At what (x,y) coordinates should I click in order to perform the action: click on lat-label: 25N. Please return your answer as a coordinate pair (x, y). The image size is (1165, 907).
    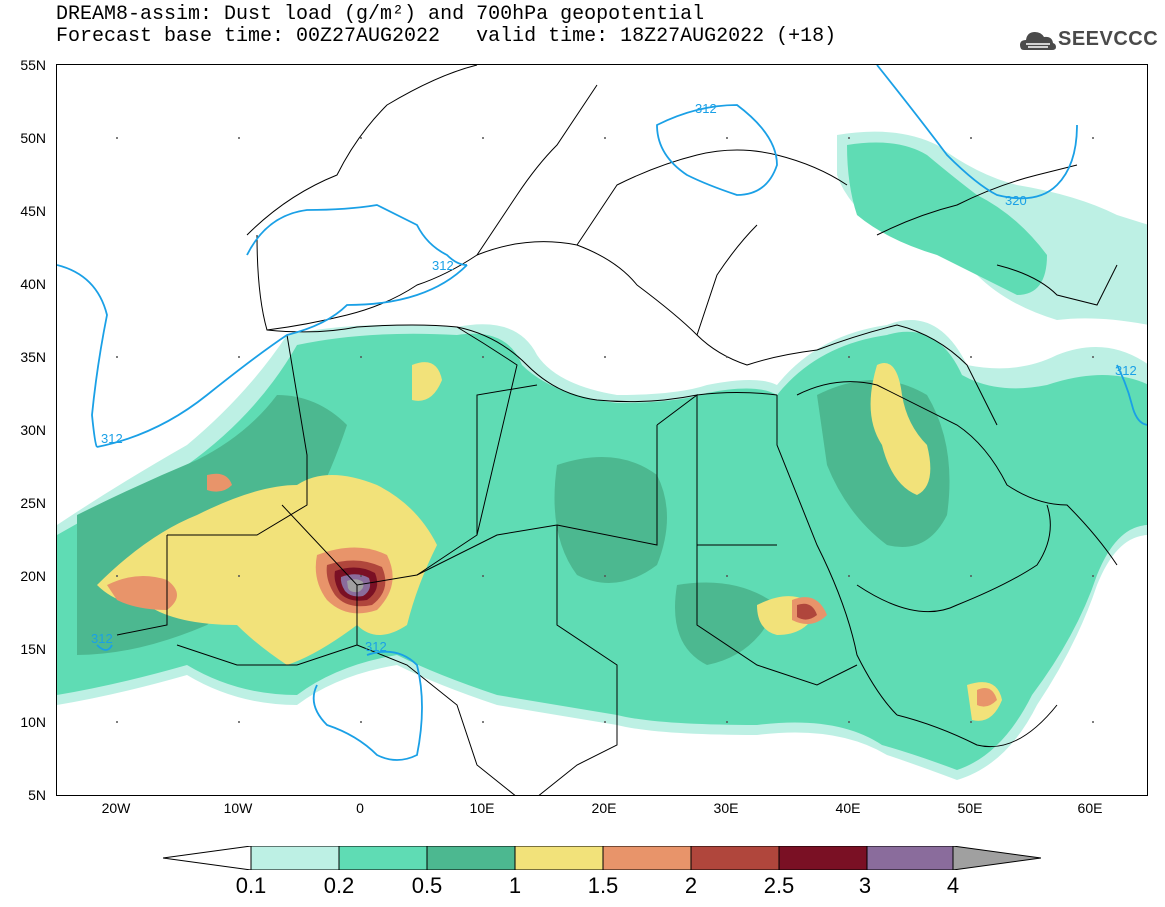
    Looking at the image, I should click on (33, 503).